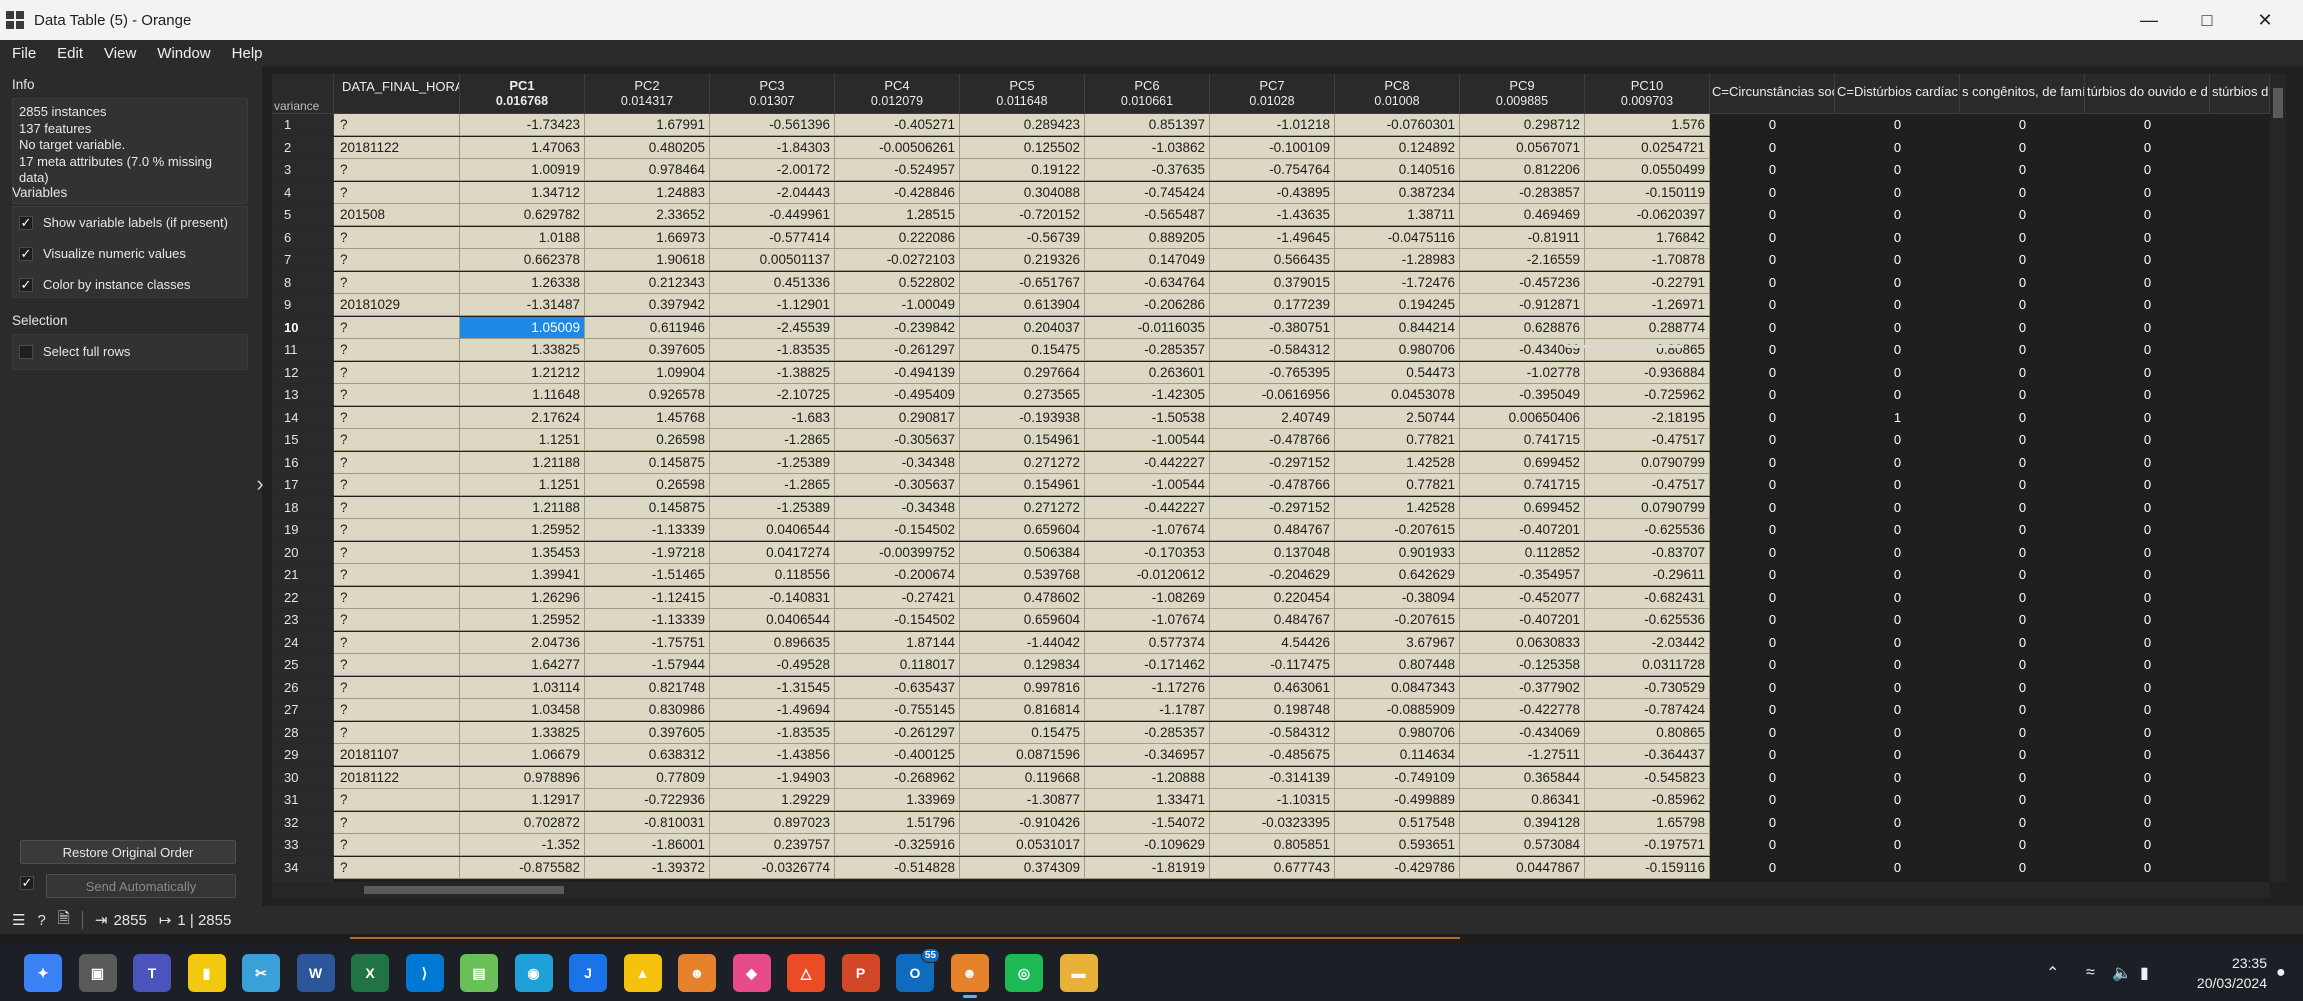 The image size is (2303, 1001). I want to click on menu-help: Help, so click(247, 53).